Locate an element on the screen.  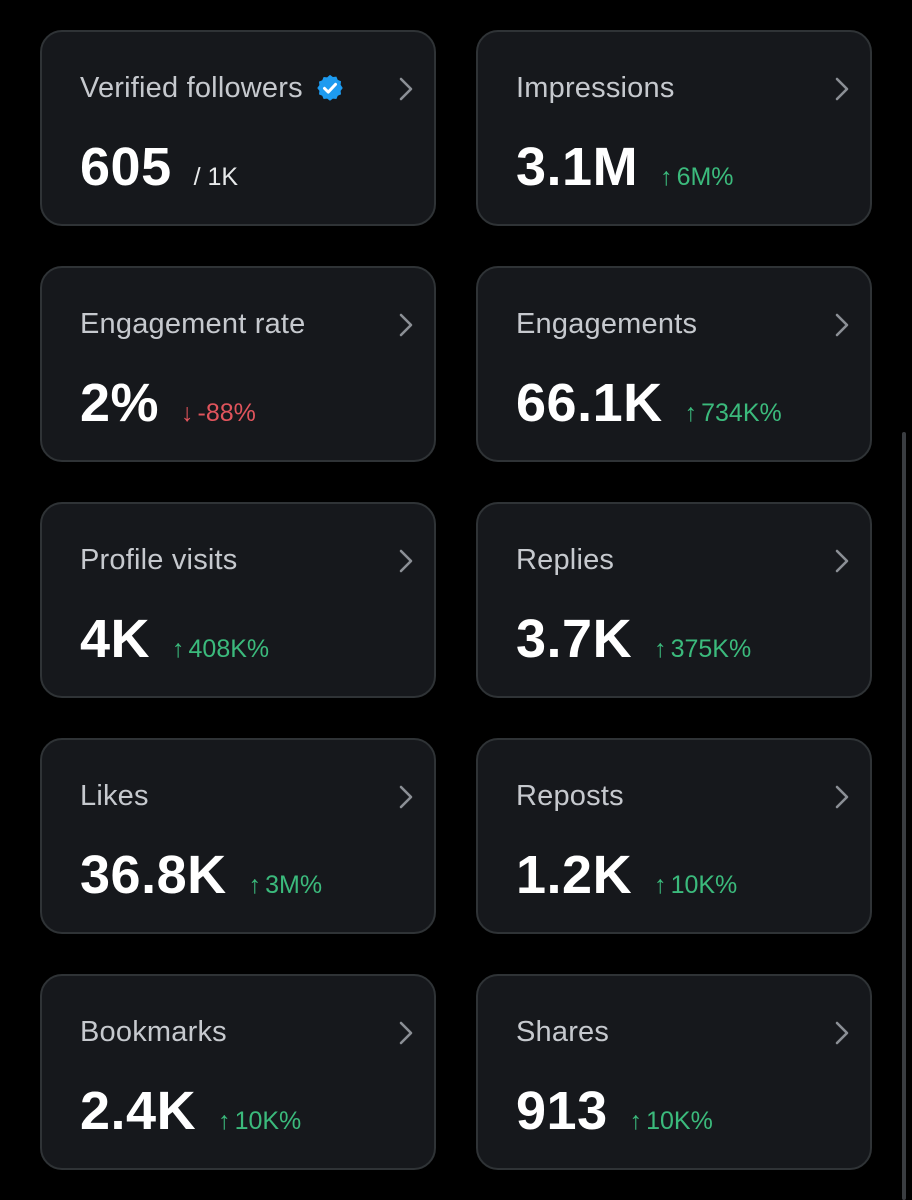
metric-value: 2% is located at coordinates (120, 403).